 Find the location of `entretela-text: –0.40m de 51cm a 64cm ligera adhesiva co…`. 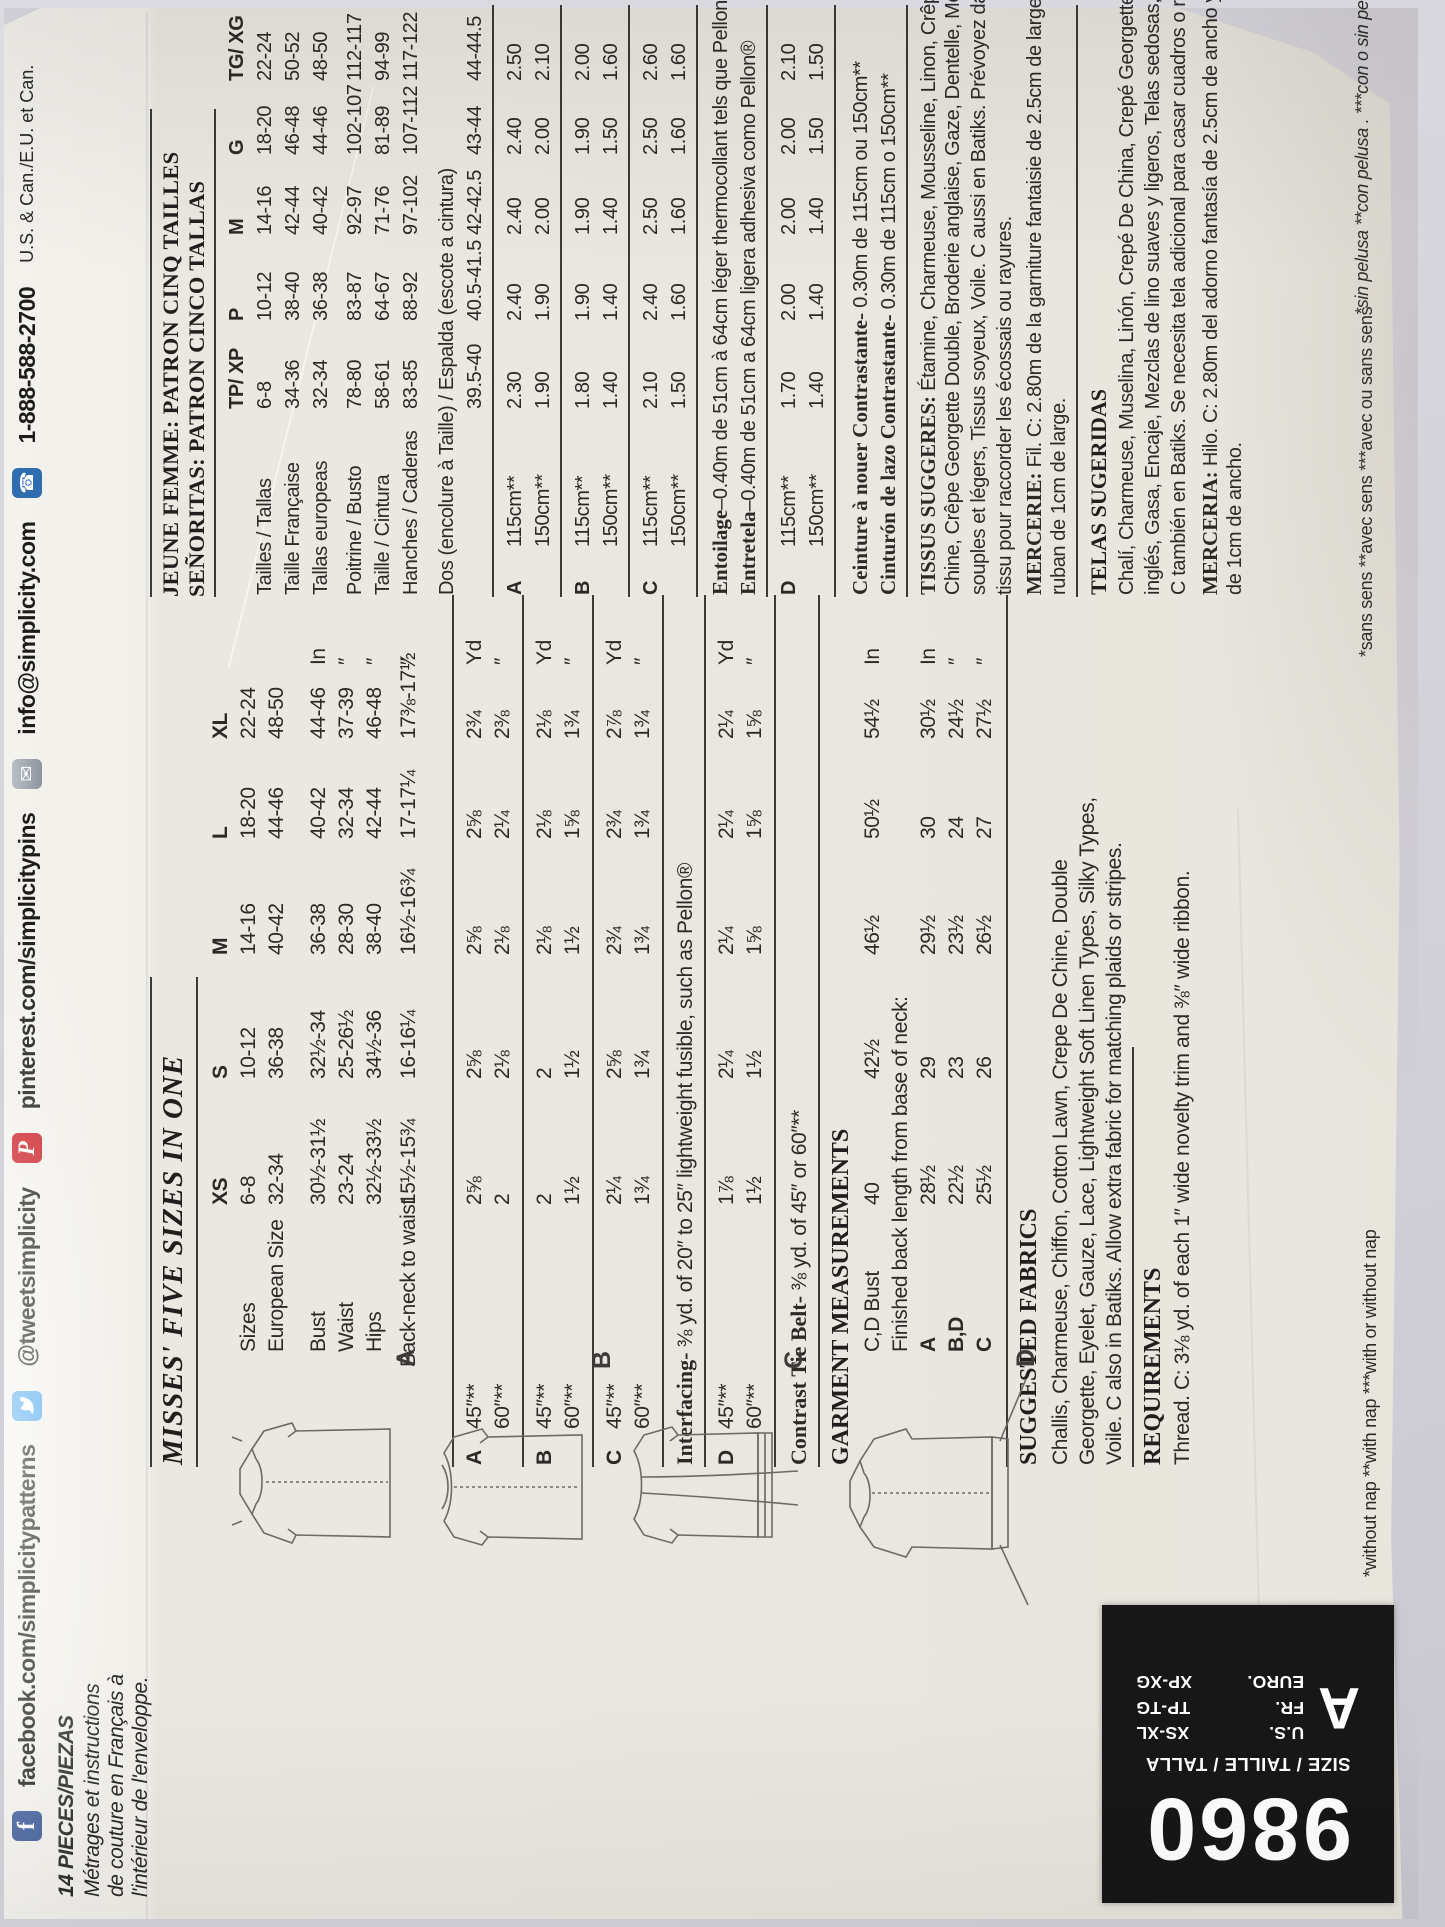

entretela-text: –0.40m de 51cm a 64cm ligera adhesiva co… is located at coordinates (749, 276).